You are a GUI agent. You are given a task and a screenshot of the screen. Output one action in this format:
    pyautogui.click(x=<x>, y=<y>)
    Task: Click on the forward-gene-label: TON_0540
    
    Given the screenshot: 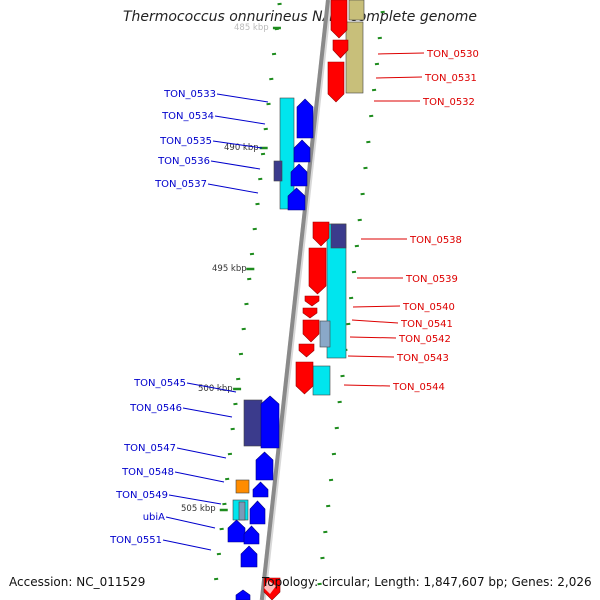 What is the action you would take?
    pyautogui.click(x=428, y=307)
    